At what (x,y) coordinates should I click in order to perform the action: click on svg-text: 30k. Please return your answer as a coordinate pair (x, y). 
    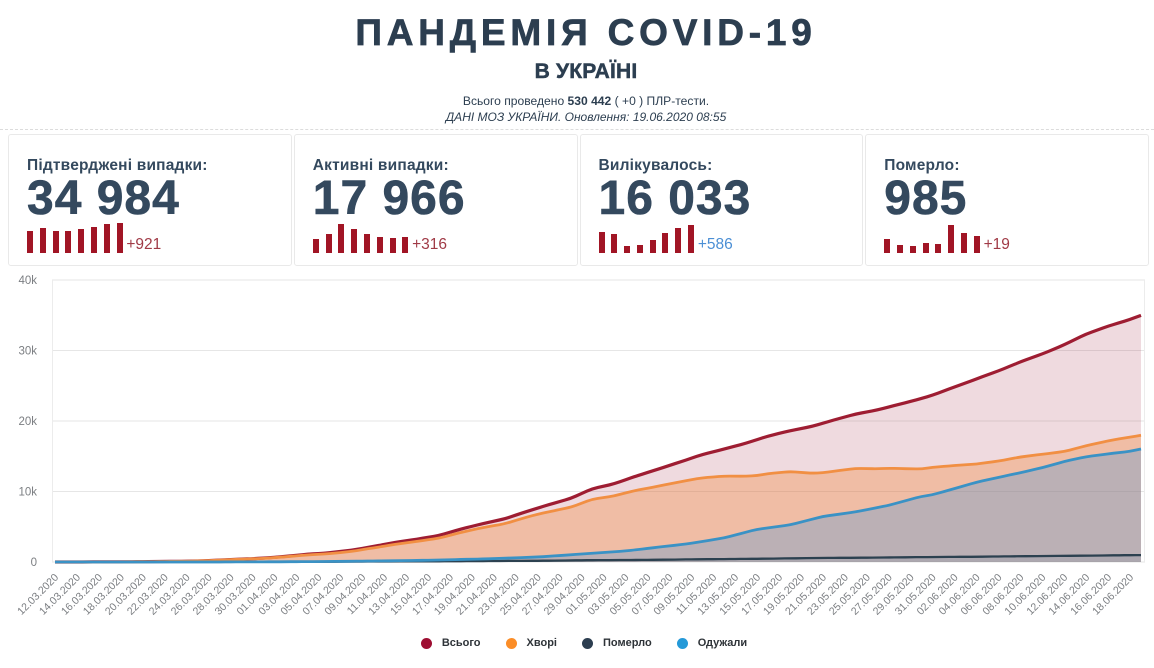
    Looking at the image, I should click on (27, 352).